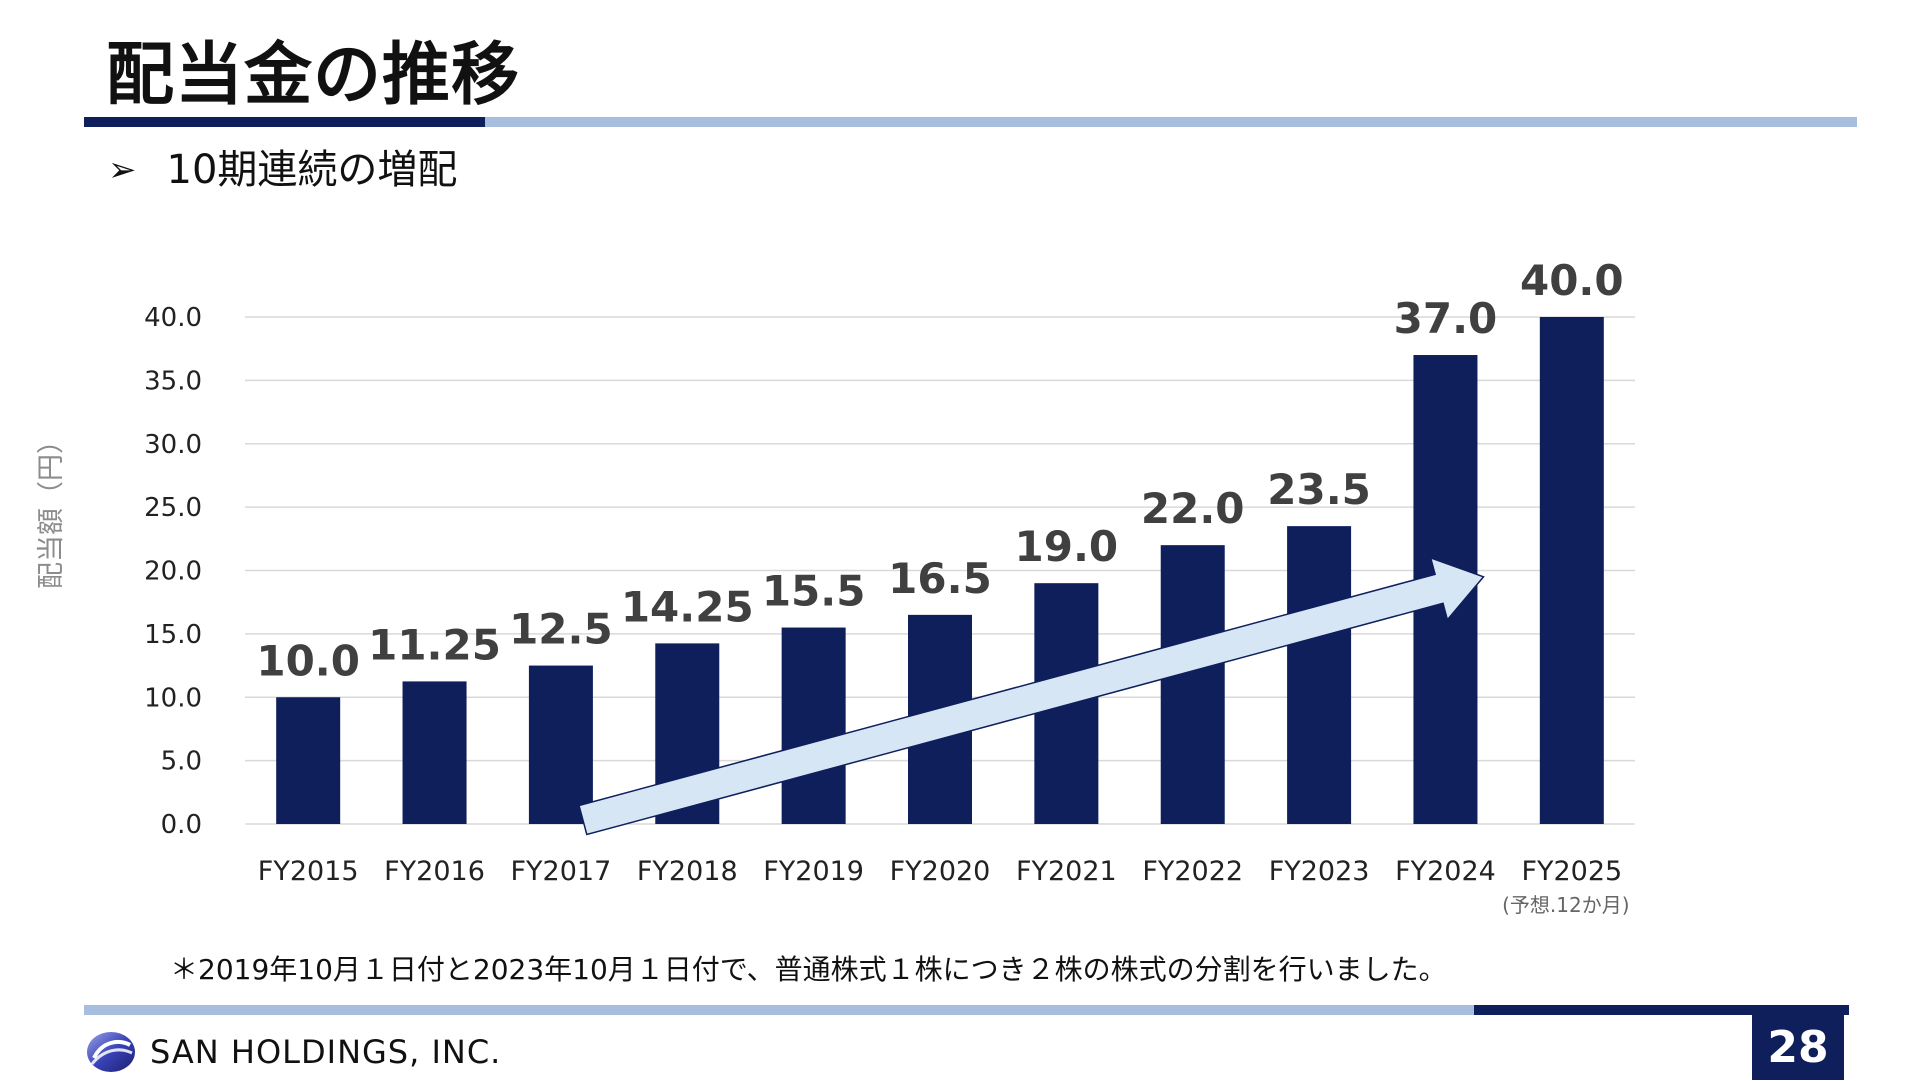  What do you see at coordinates (940, 871) in the screenshot?
I see `x-tick-label: FY2020` at bounding box center [940, 871].